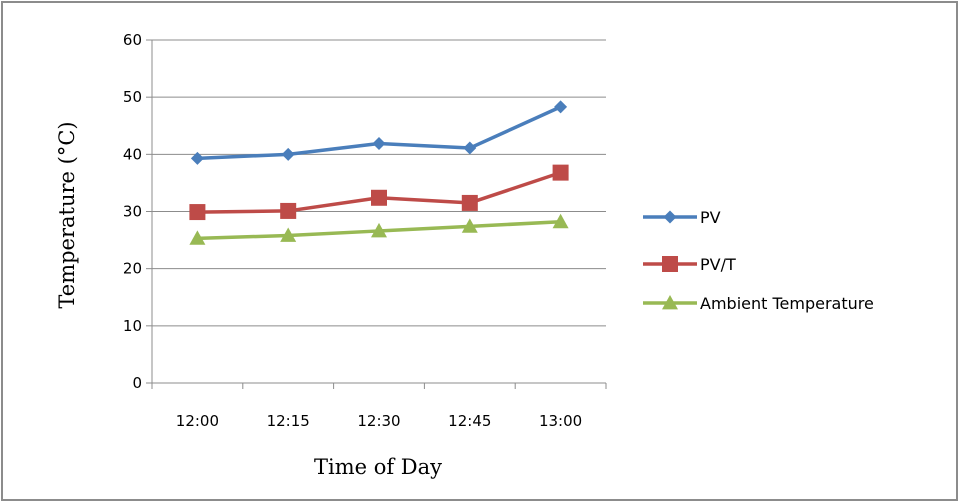 Image resolution: width=959 pixels, height=502 pixels. Describe the element at coordinates (682, 217) in the screenshot. I see `legend-entry: PV` at that location.